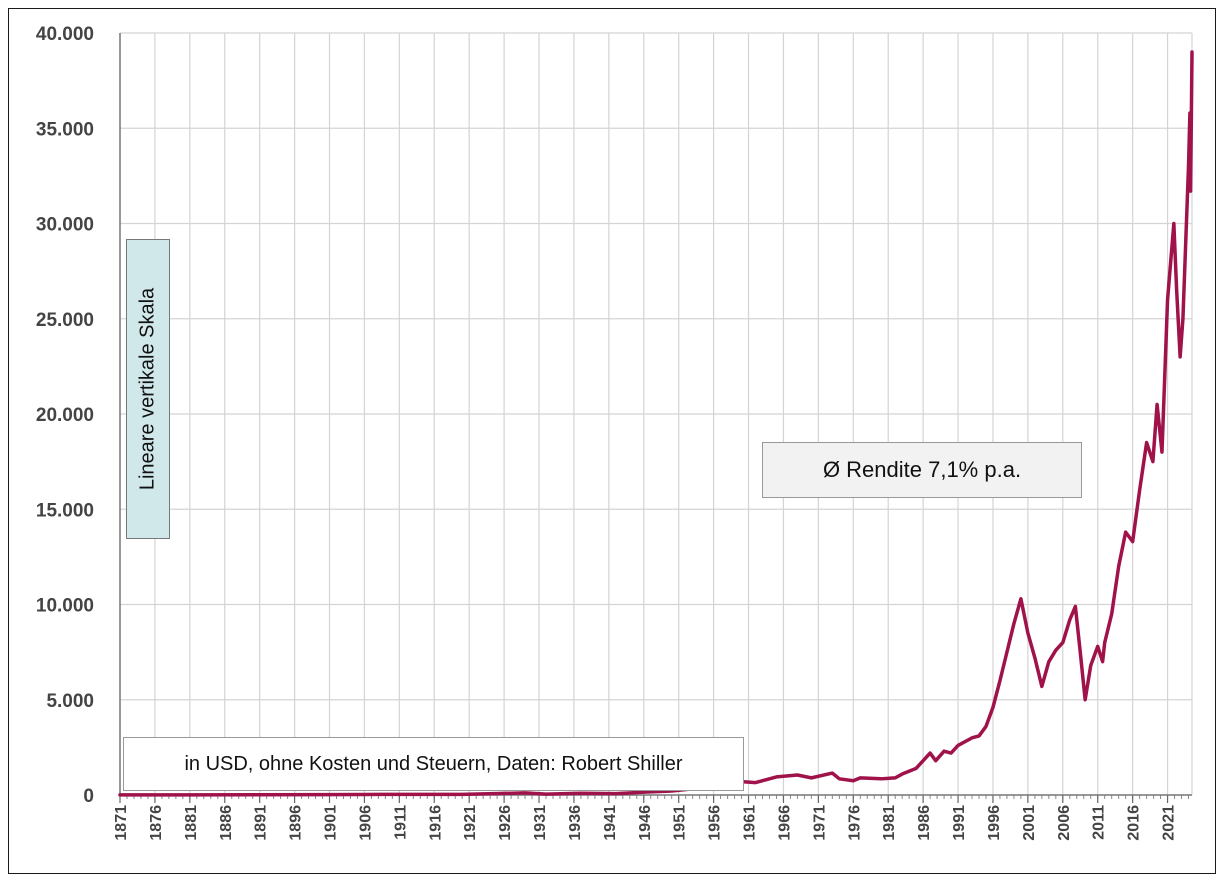 This screenshot has width=1228, height=886. I want to click on y-tick-label: 35.000, so click(65, 129).